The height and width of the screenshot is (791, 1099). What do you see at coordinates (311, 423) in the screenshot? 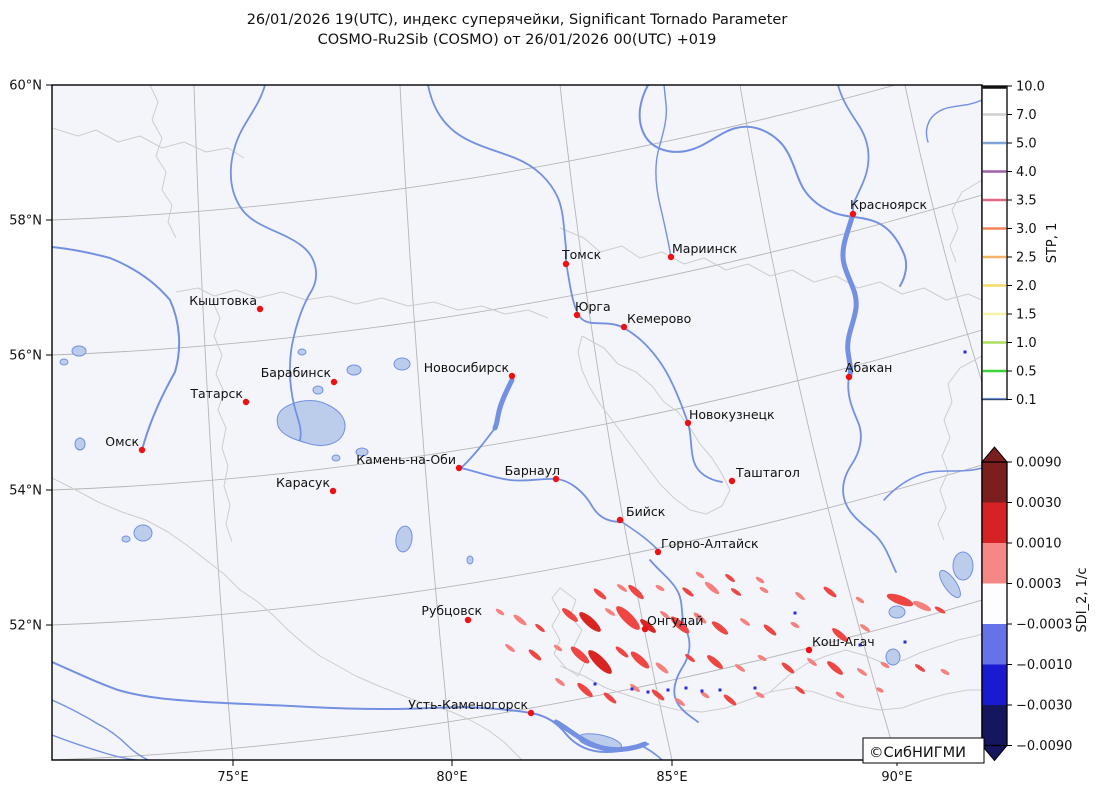
I see `lake-chany` at bounding box center [311, 423].